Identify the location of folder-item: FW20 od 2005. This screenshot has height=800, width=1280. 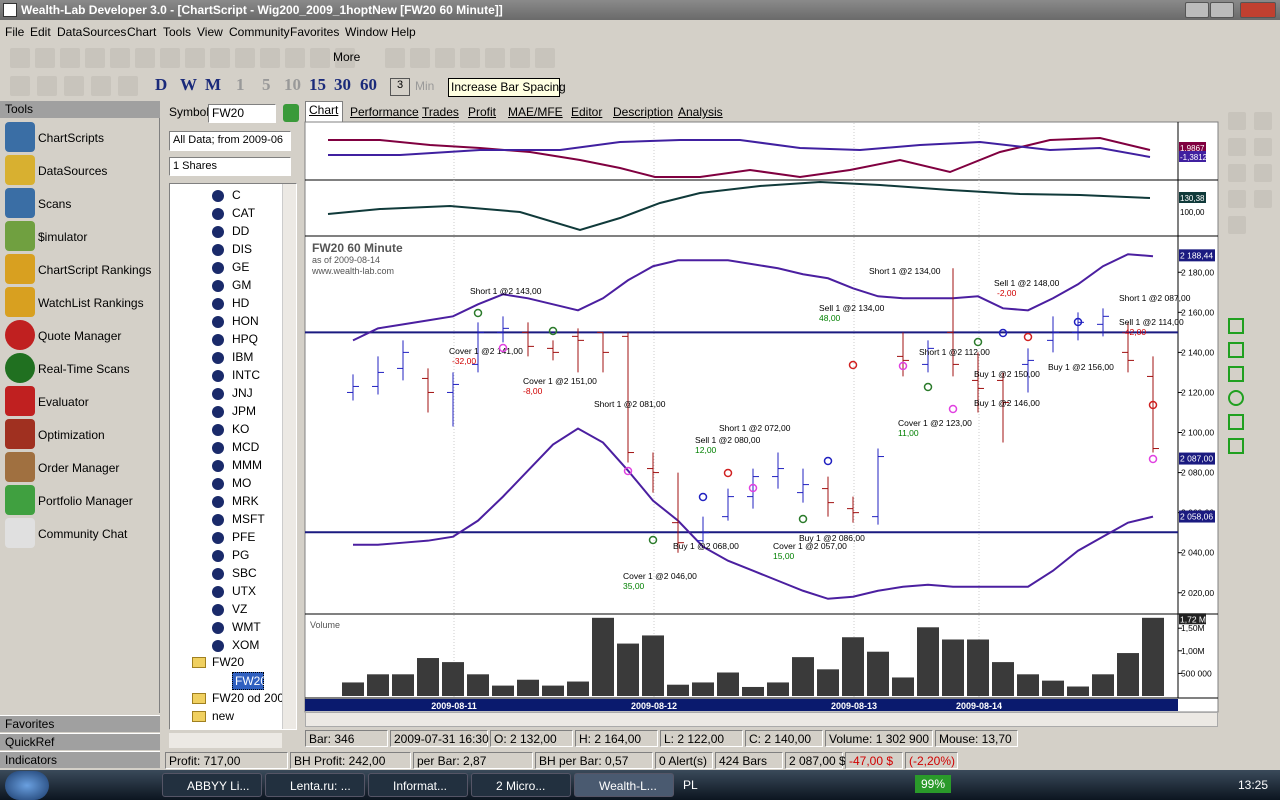
(251, 698).